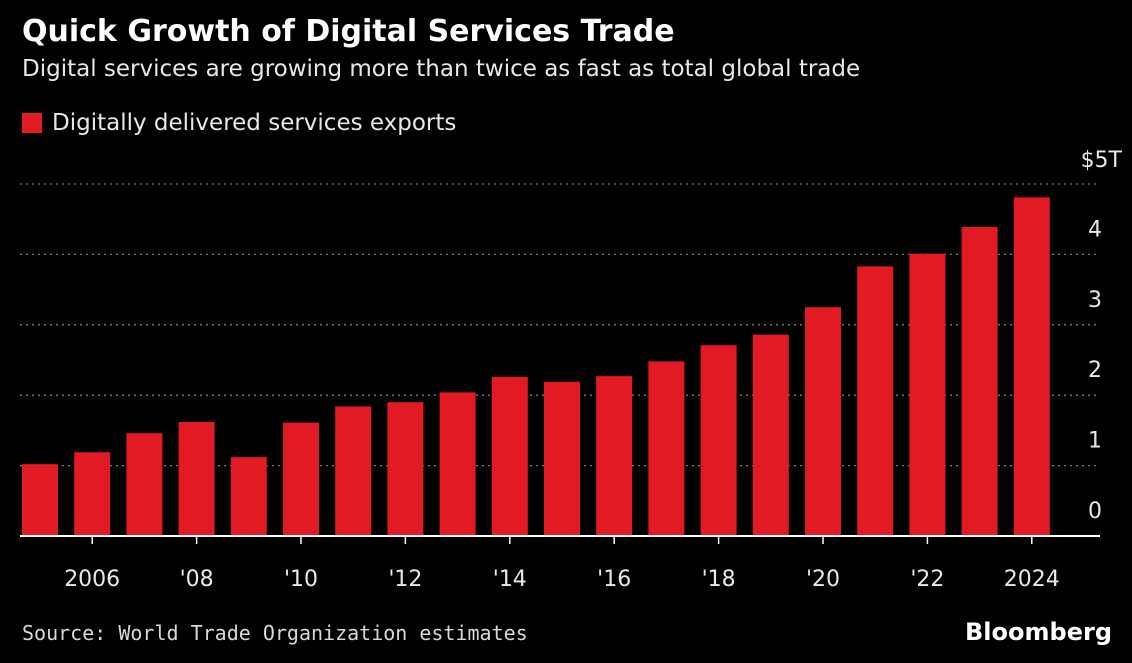 Image resolution: width=1132 pixels, height=663 pixels. I want to click on legend-label: Digitally delivered services exports, so click(254, 123).